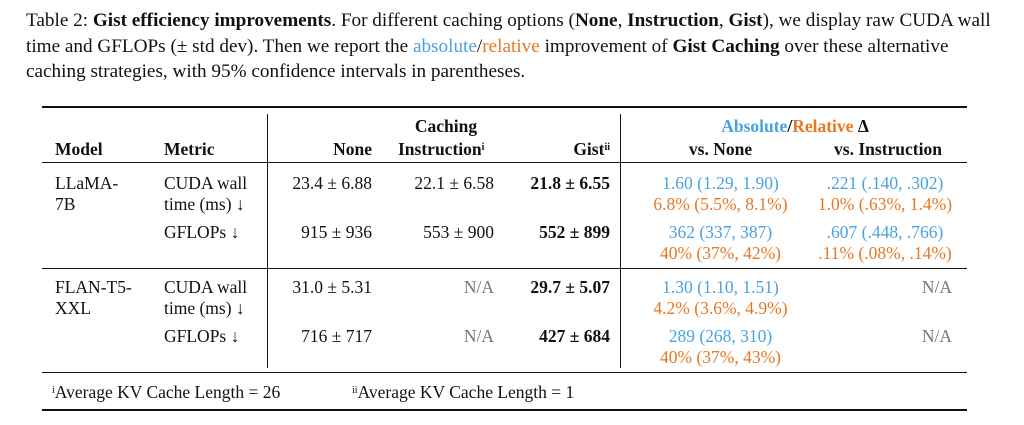 This screenshot has height=425, width=1024. Describe the element at coordinates (885, 232) in the screenshot. I see `vs-instruction-absolute: .607 (.448, .766)` at that location.